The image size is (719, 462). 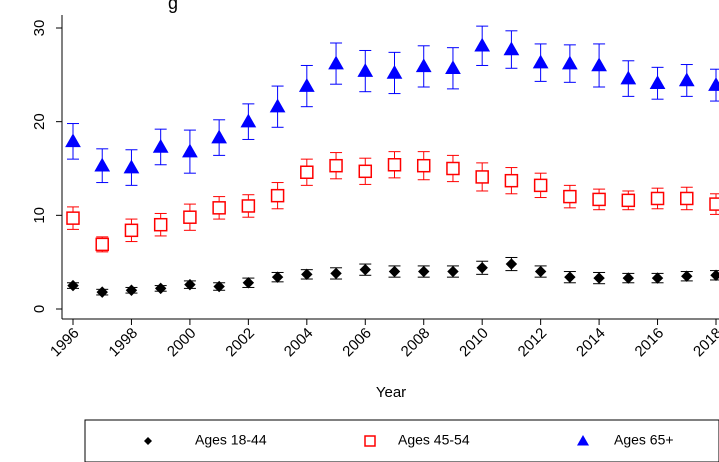 What do you see at coordinates (39, 28) in the screenshot?
I see `y-tick-label-30: 30` at bounding box center [39, 28].